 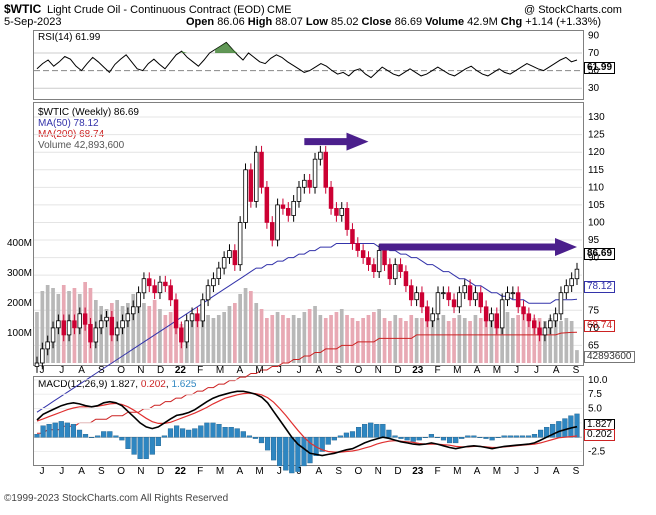 What do you see at coordinates (563, 22) in the screenshot?
I see `chg-value: +1.14 (+1.33%)` at bounding box center [563, 22].